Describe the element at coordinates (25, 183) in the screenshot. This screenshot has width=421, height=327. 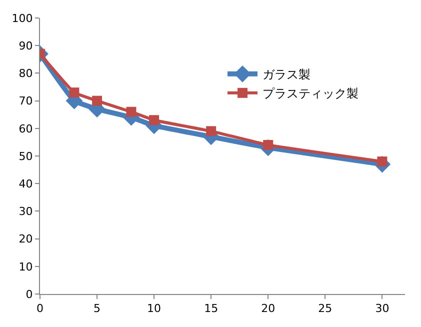
I see `y-tick-label: 40` at that location.